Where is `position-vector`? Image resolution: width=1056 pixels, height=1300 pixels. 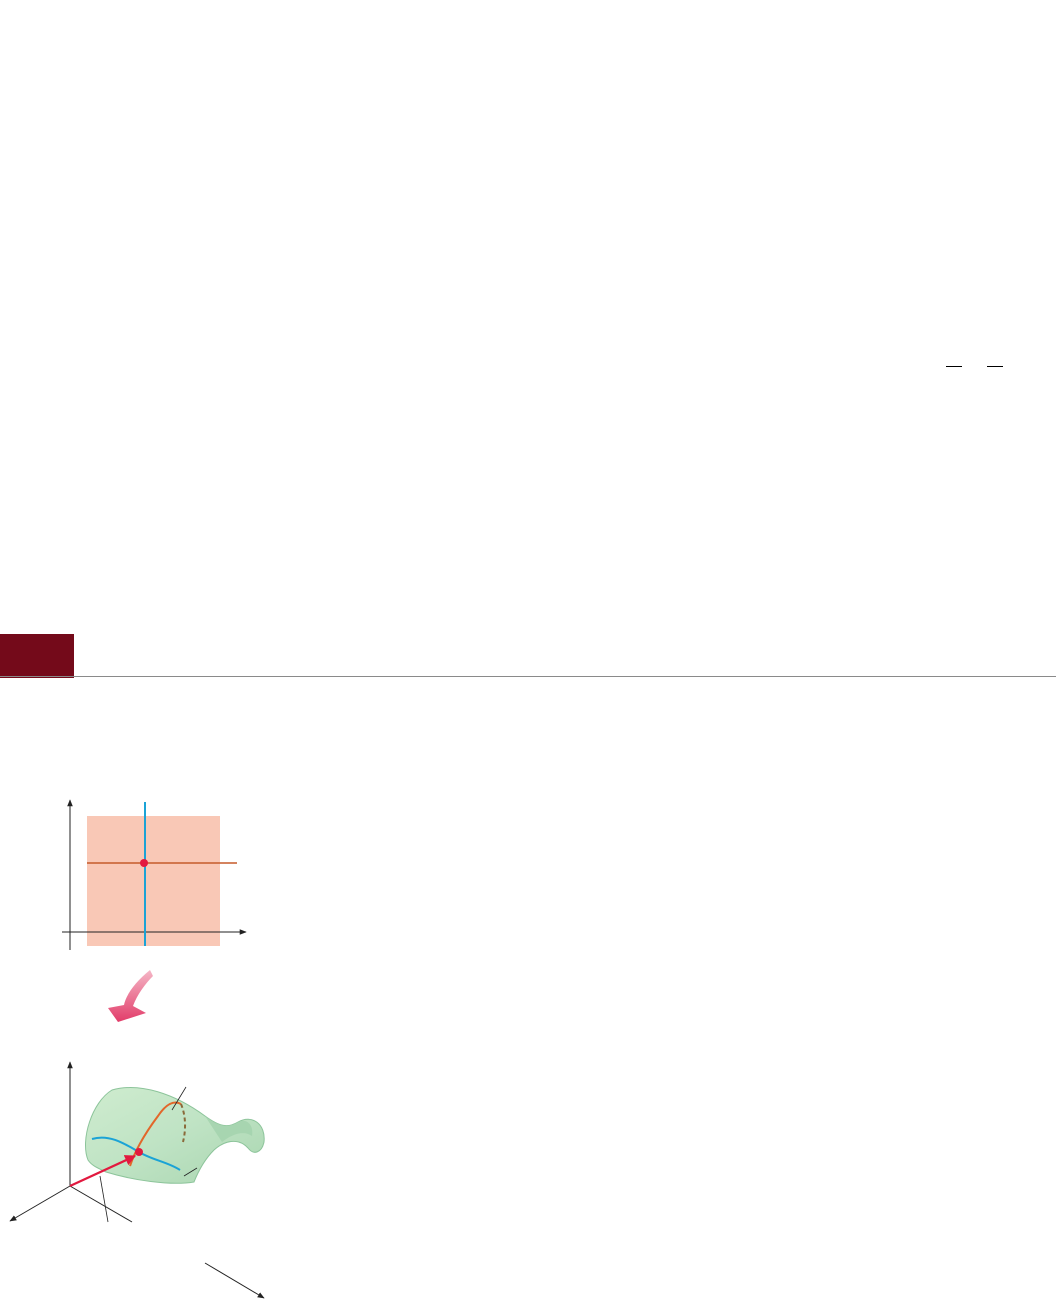 position-vector is located at coordinates (102, 1171).